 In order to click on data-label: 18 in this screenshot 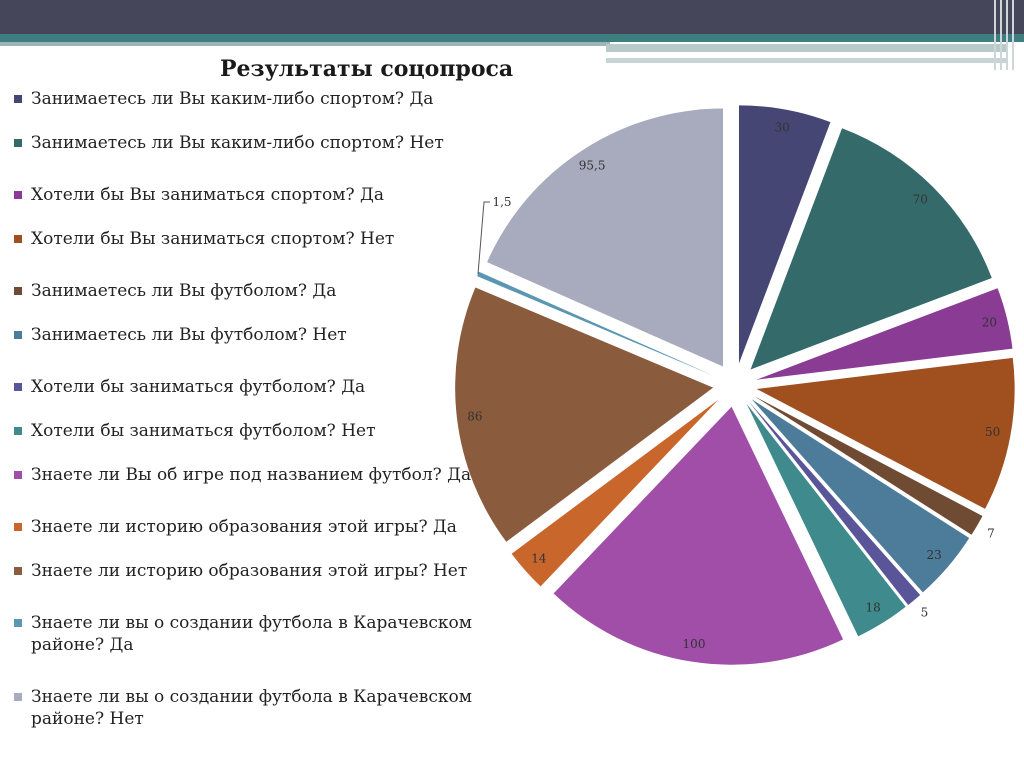, I will do `click(873, 608)`.